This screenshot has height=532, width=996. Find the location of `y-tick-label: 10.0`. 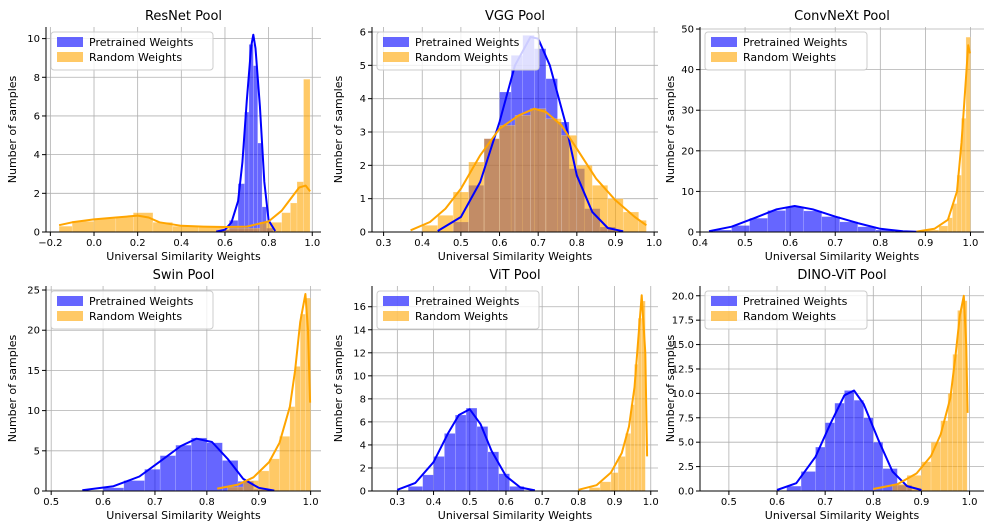

y-tick-label: 10.0 is located at coordinates (683, 394).